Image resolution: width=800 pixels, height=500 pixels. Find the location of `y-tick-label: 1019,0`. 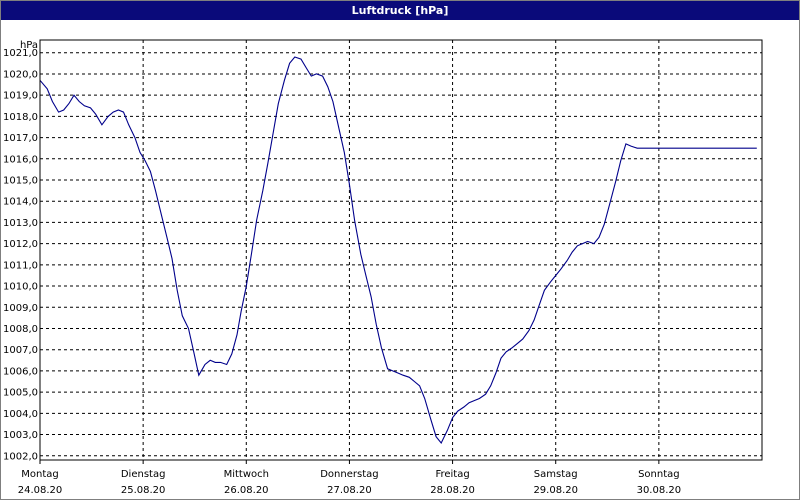

y-tick-label: 1019,0 is located at coordinates (20, 96).